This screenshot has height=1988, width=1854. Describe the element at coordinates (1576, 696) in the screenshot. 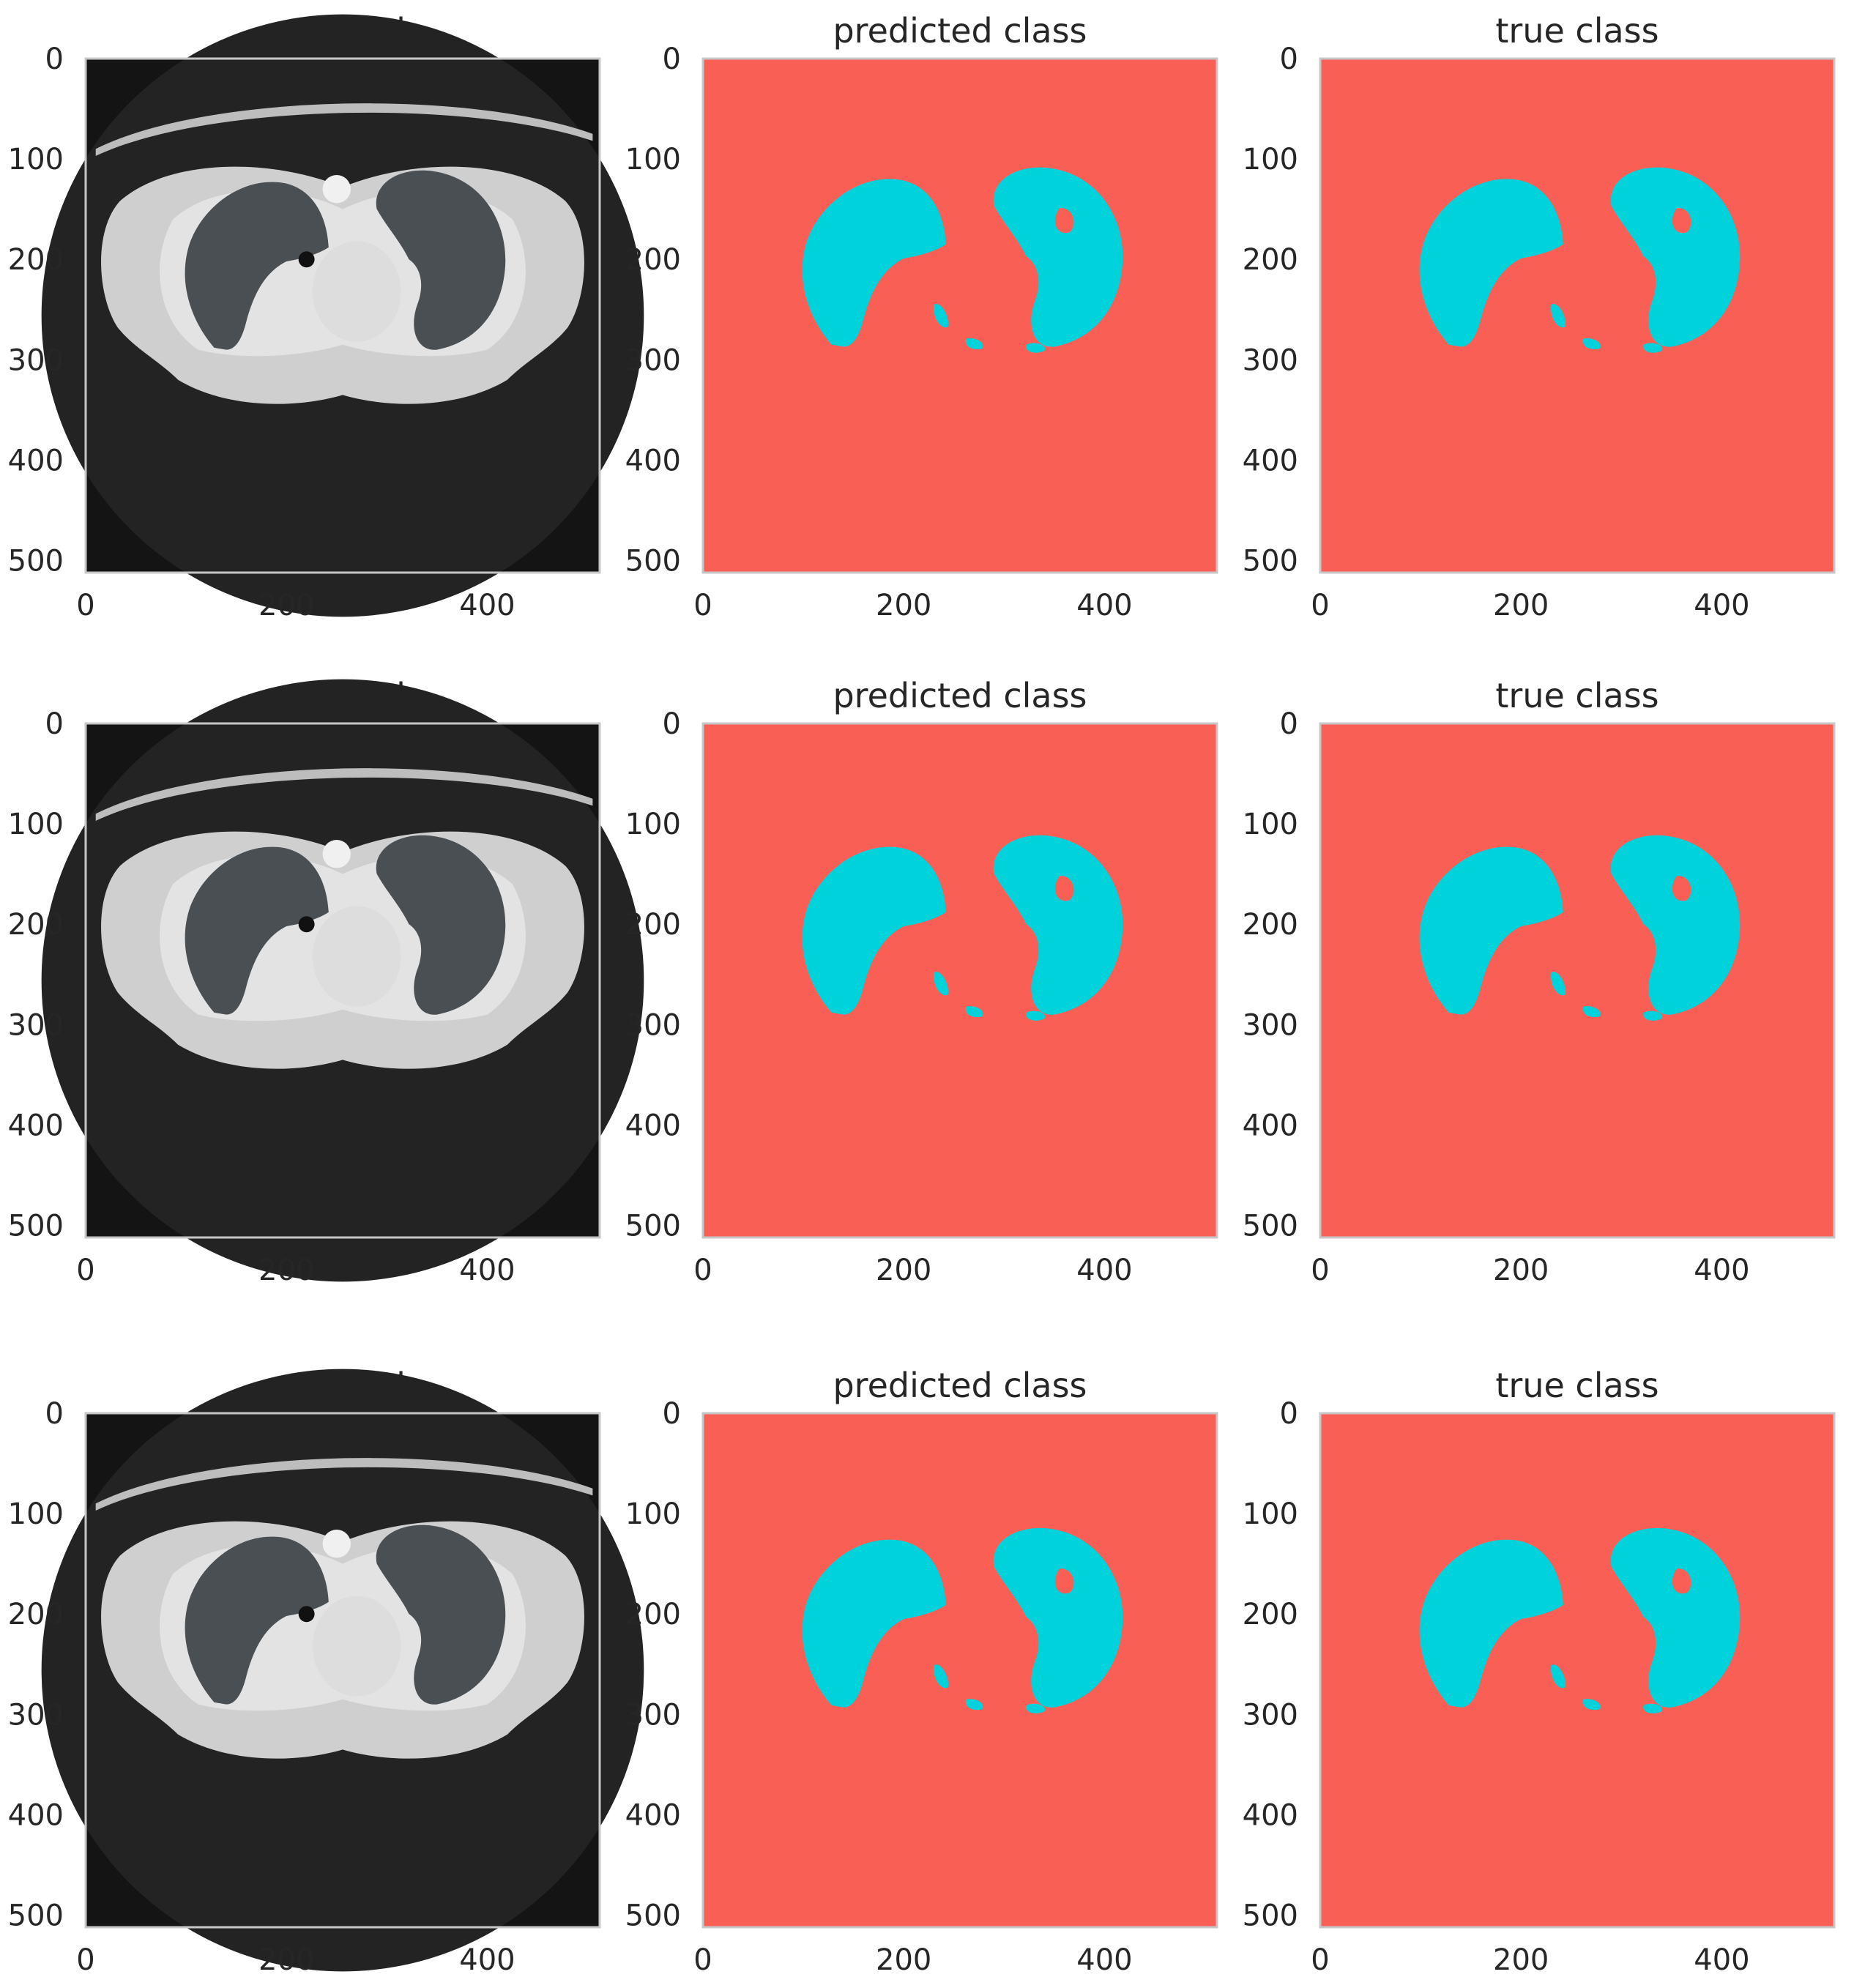

I see `panel-title: true class` at that location.